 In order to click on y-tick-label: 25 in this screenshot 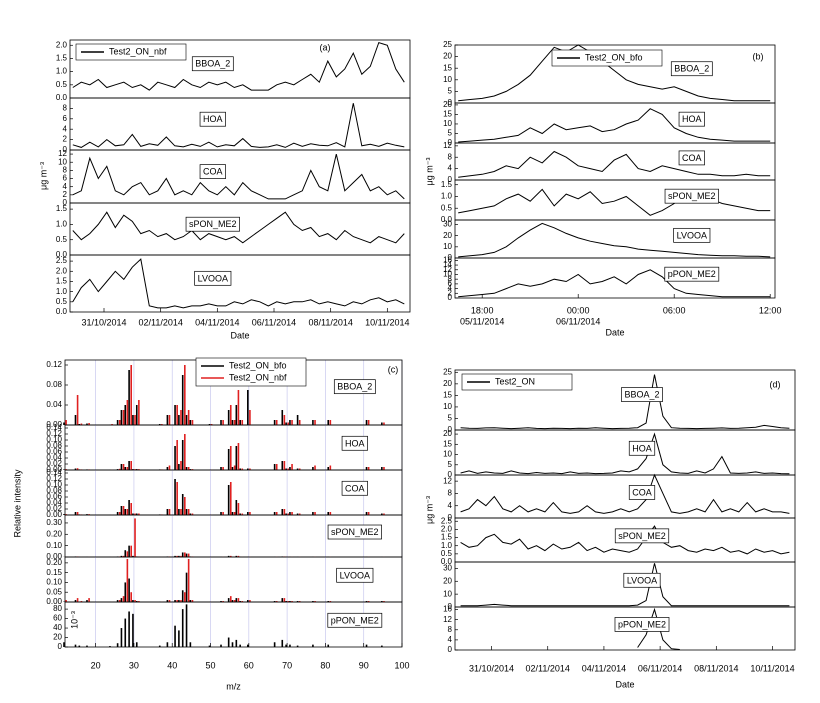, I will do `click(447, 44)`.